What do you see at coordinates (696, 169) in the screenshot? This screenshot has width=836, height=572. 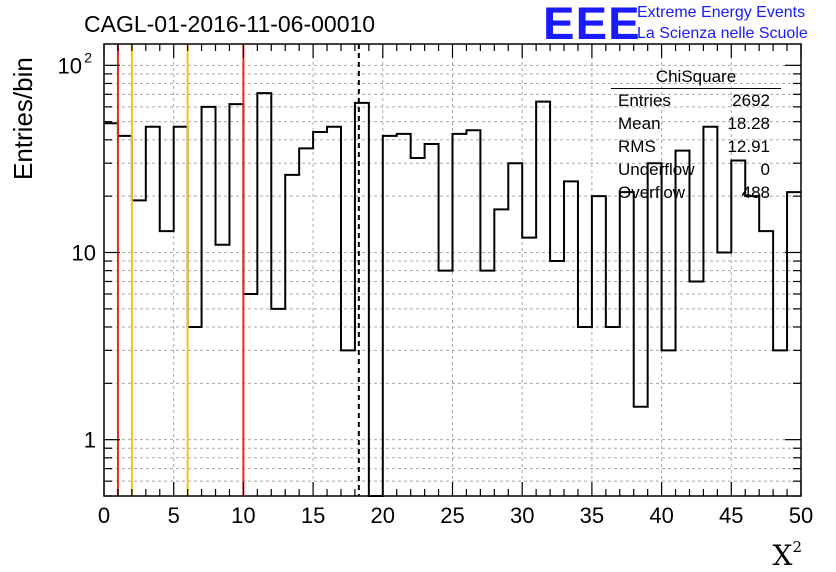 I see `stats-row-underflow: Underflow 0` at bounding box center [696, 169].